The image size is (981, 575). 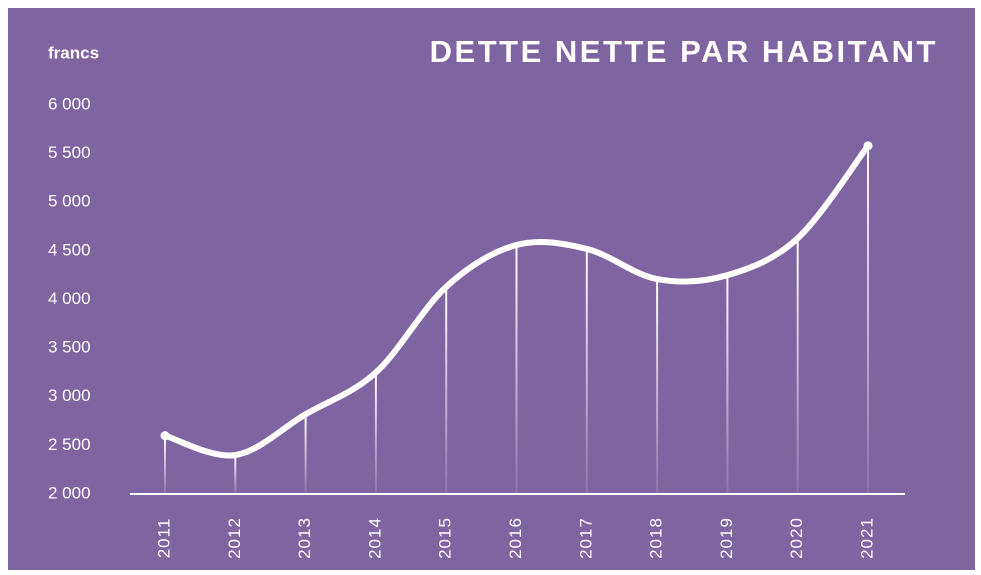 What do you see at coordinates (684, 51) in the screenshot?
I see `chart-title: DETTE NETTE PAR HABITANT` at bounding box center [684, 51].